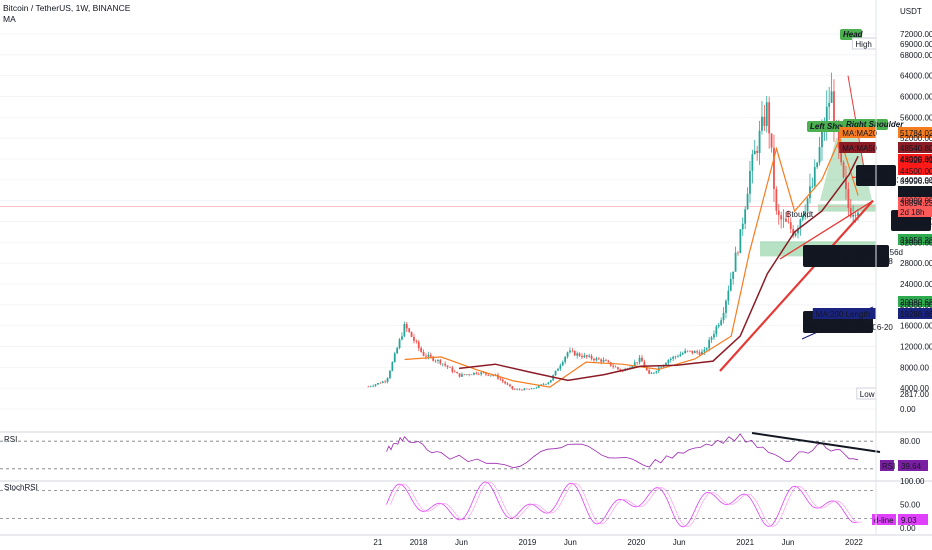 The width and height of the screenshot is (932, 550). Describe the element at coordinates (830, 126) in the screenshot. I see `left-shoulder-label: Left Shoul` at that location.